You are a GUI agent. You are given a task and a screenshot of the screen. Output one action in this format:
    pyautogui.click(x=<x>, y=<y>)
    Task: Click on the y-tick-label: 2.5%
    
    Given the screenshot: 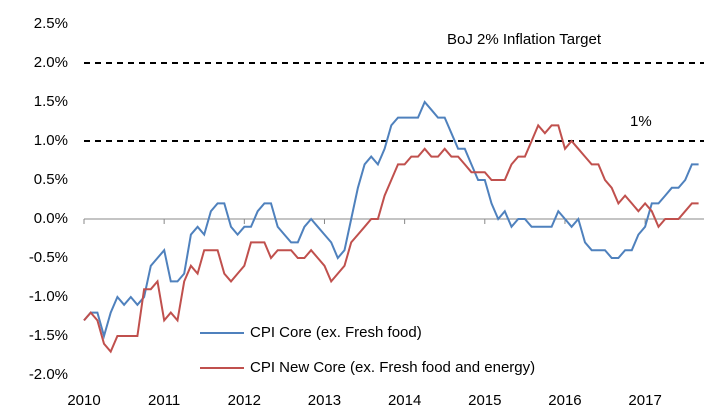 What is the action you would take?
    pyautogui.click(x=51, y=23)
    